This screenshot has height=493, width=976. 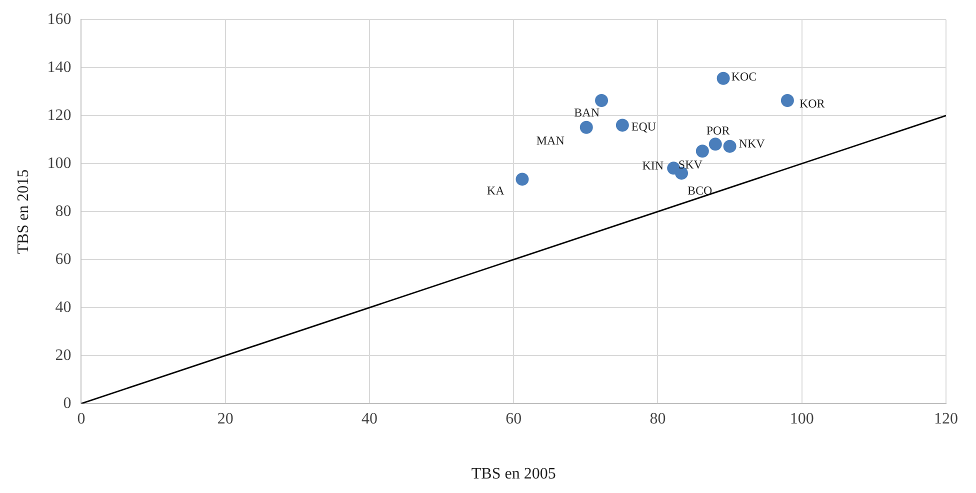 What do you see at coordinates (67, 403) in the screenshot?
I see `y-tick-label: 0` at bounding box center [67, 403].